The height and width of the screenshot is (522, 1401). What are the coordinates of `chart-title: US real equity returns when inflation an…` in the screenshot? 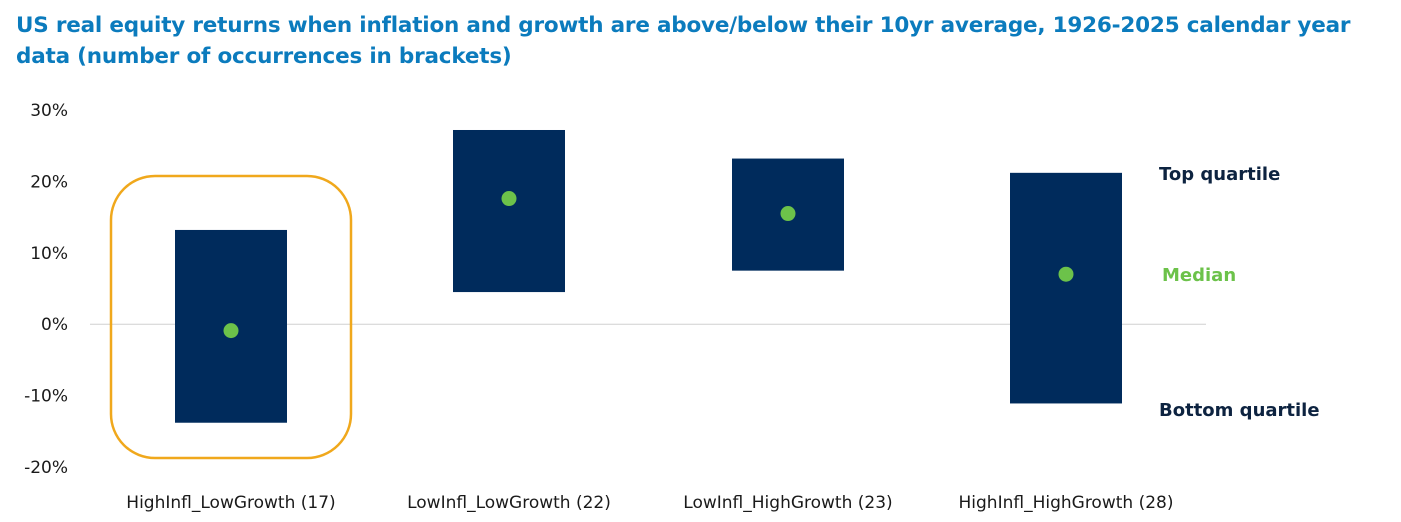 It's located at (683, 41).